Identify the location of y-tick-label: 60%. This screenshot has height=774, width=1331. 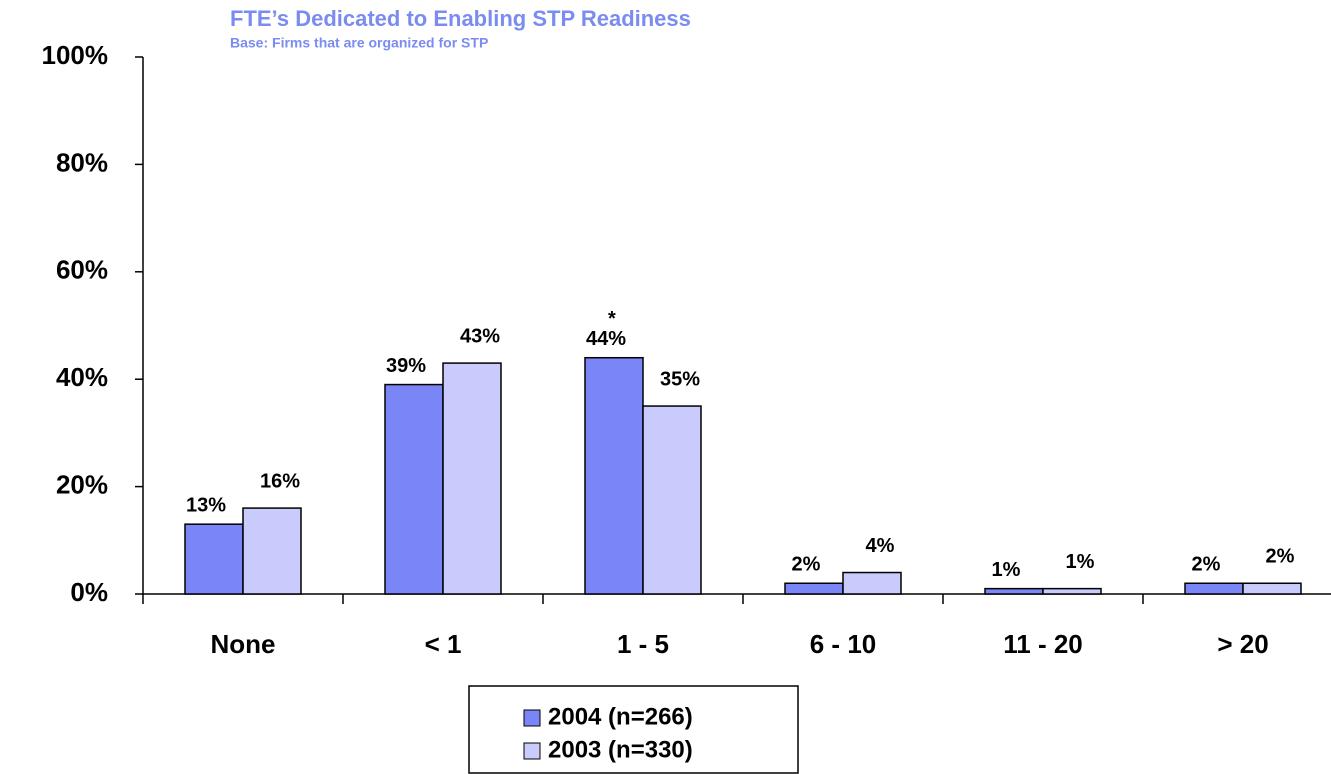
(82, 270).